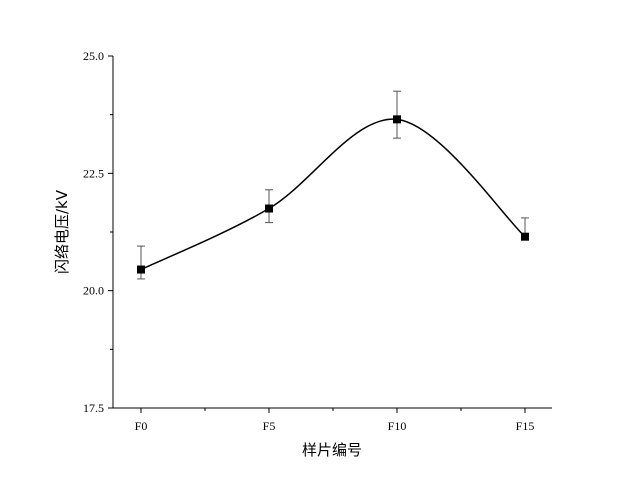 This screenshot has height=489, width=640. I want to click on y-tick-label: 20.0, so click(93, 291).